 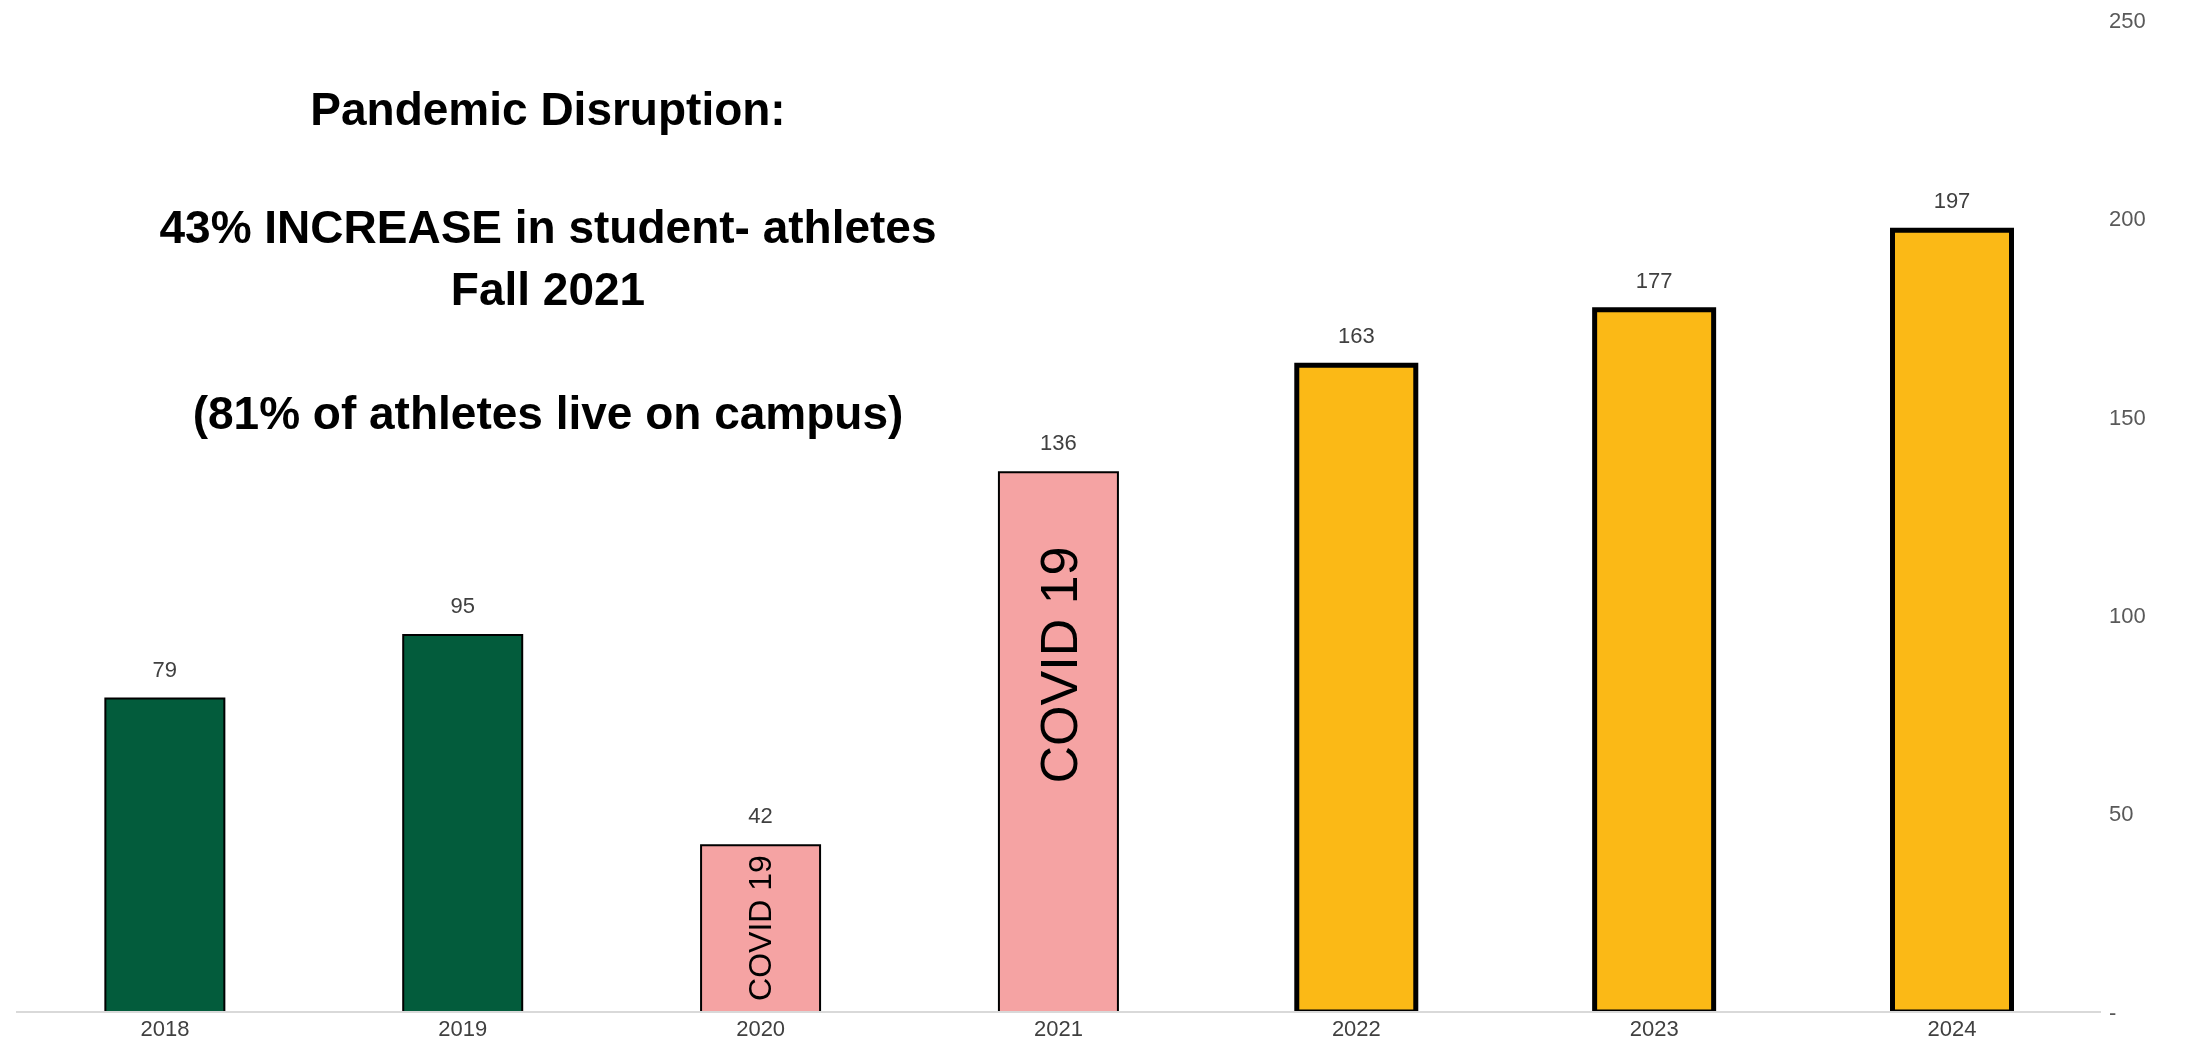 What do you see at coordinates (548, 227) in the screenshot?
I see `annotation: 43% INCREASE in student- athletes` at bounding box center [548, 227].